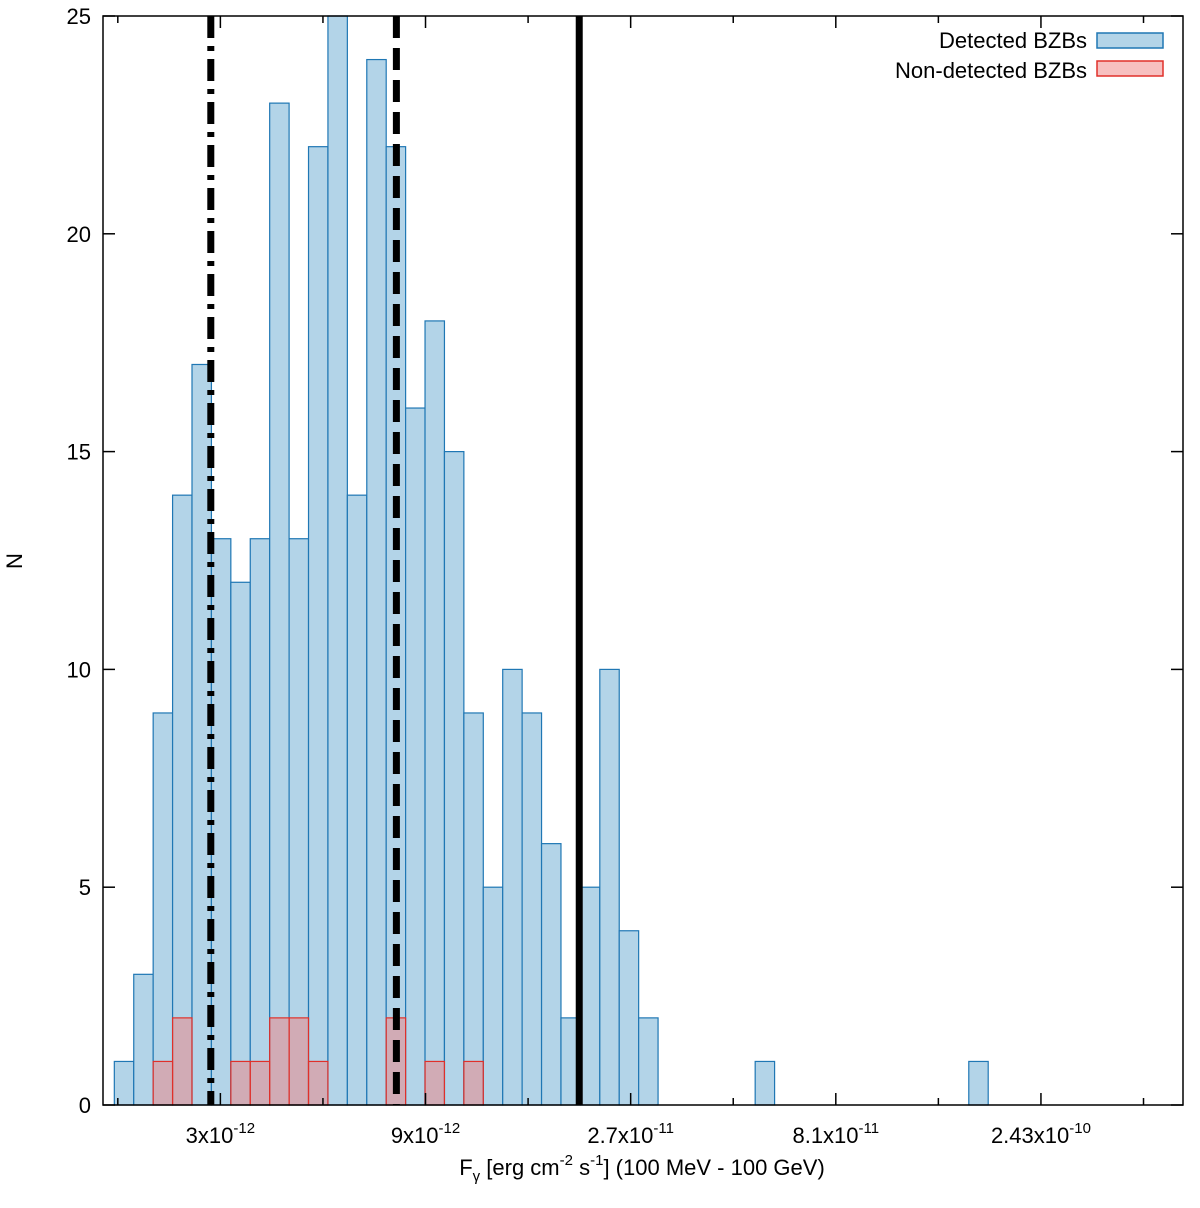 The image size is (1200, 1208). What do you see at coordinates (566, 1160) in the screenshot?
I see `x-title-sup1: -2` at bounding box center [566, 1160].